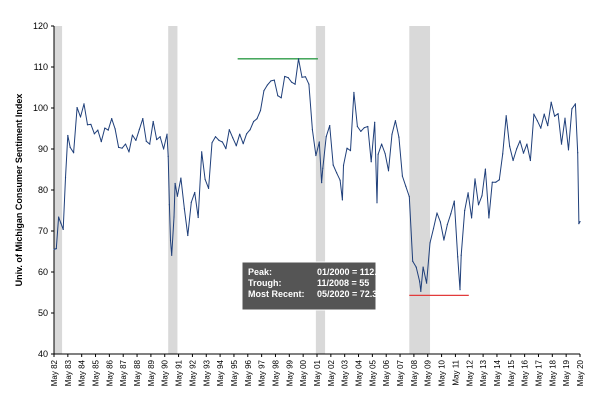  Describe the element at coordinates (206, 372) in the screenshot. I see `x-tick-label: May 93` at that location.